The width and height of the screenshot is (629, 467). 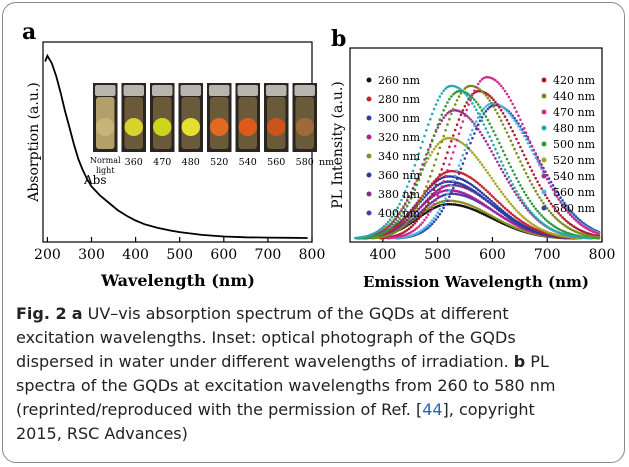 I want to click on vial-fluorescence, so click(x=304, y=127).